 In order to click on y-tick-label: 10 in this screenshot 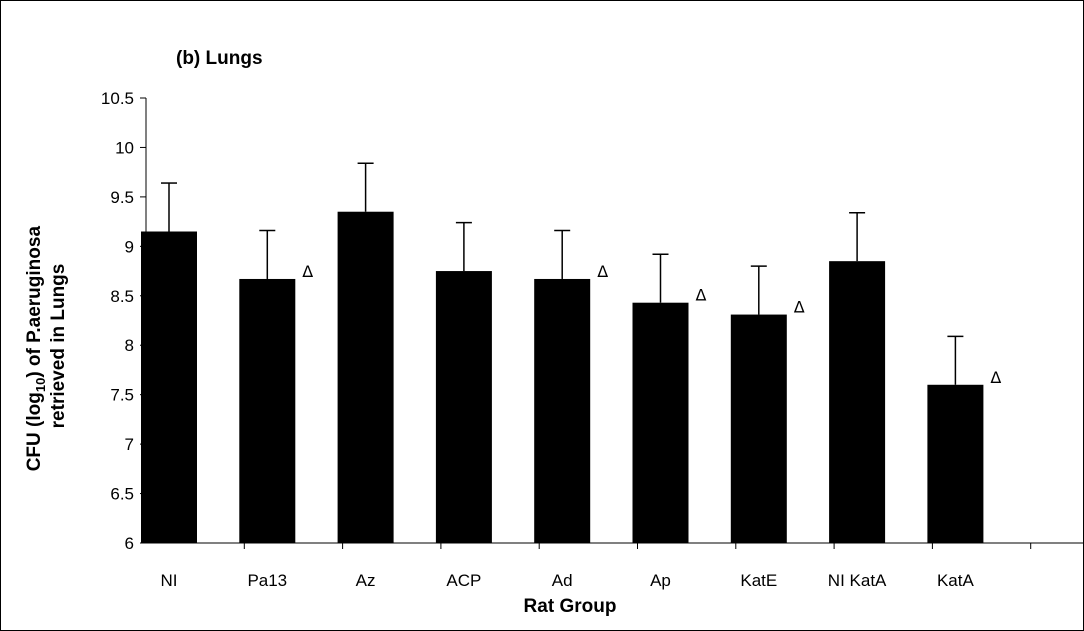, I will do `click(124, 147)`.